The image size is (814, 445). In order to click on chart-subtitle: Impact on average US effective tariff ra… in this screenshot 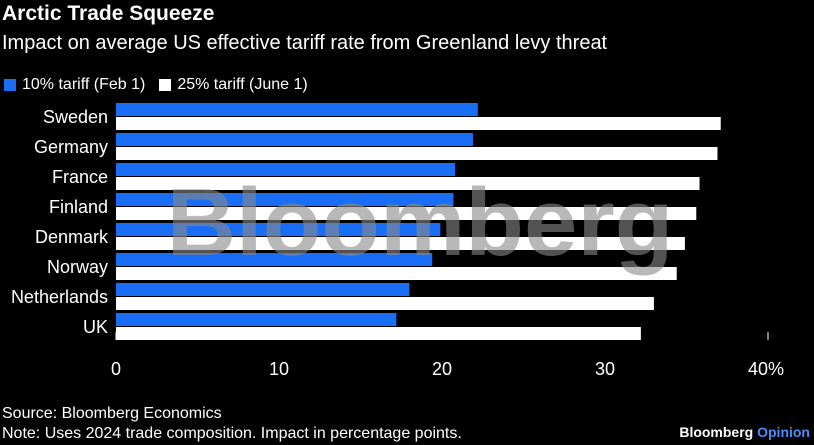, I will do `click(305, 43)`.